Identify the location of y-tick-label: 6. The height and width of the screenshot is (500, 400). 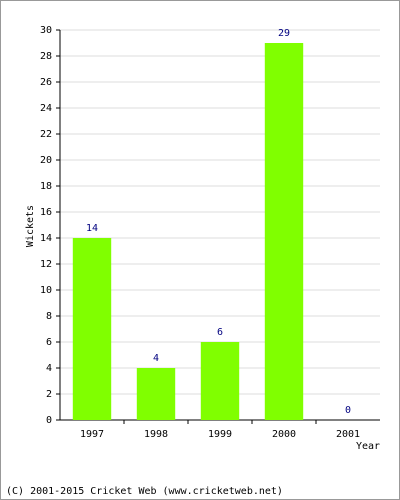
(49, 342).